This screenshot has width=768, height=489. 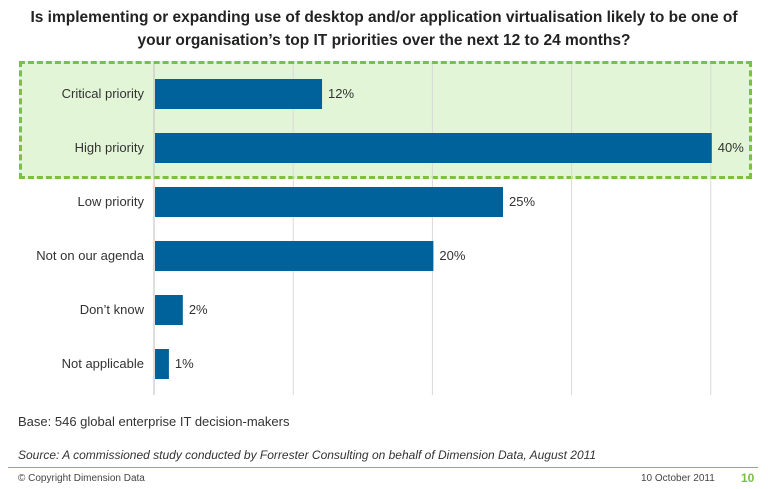 What do you see at coordinates (110, 147) in the screenshot?
I see `category-label-1: High priority` at bounding box center [110, 147].